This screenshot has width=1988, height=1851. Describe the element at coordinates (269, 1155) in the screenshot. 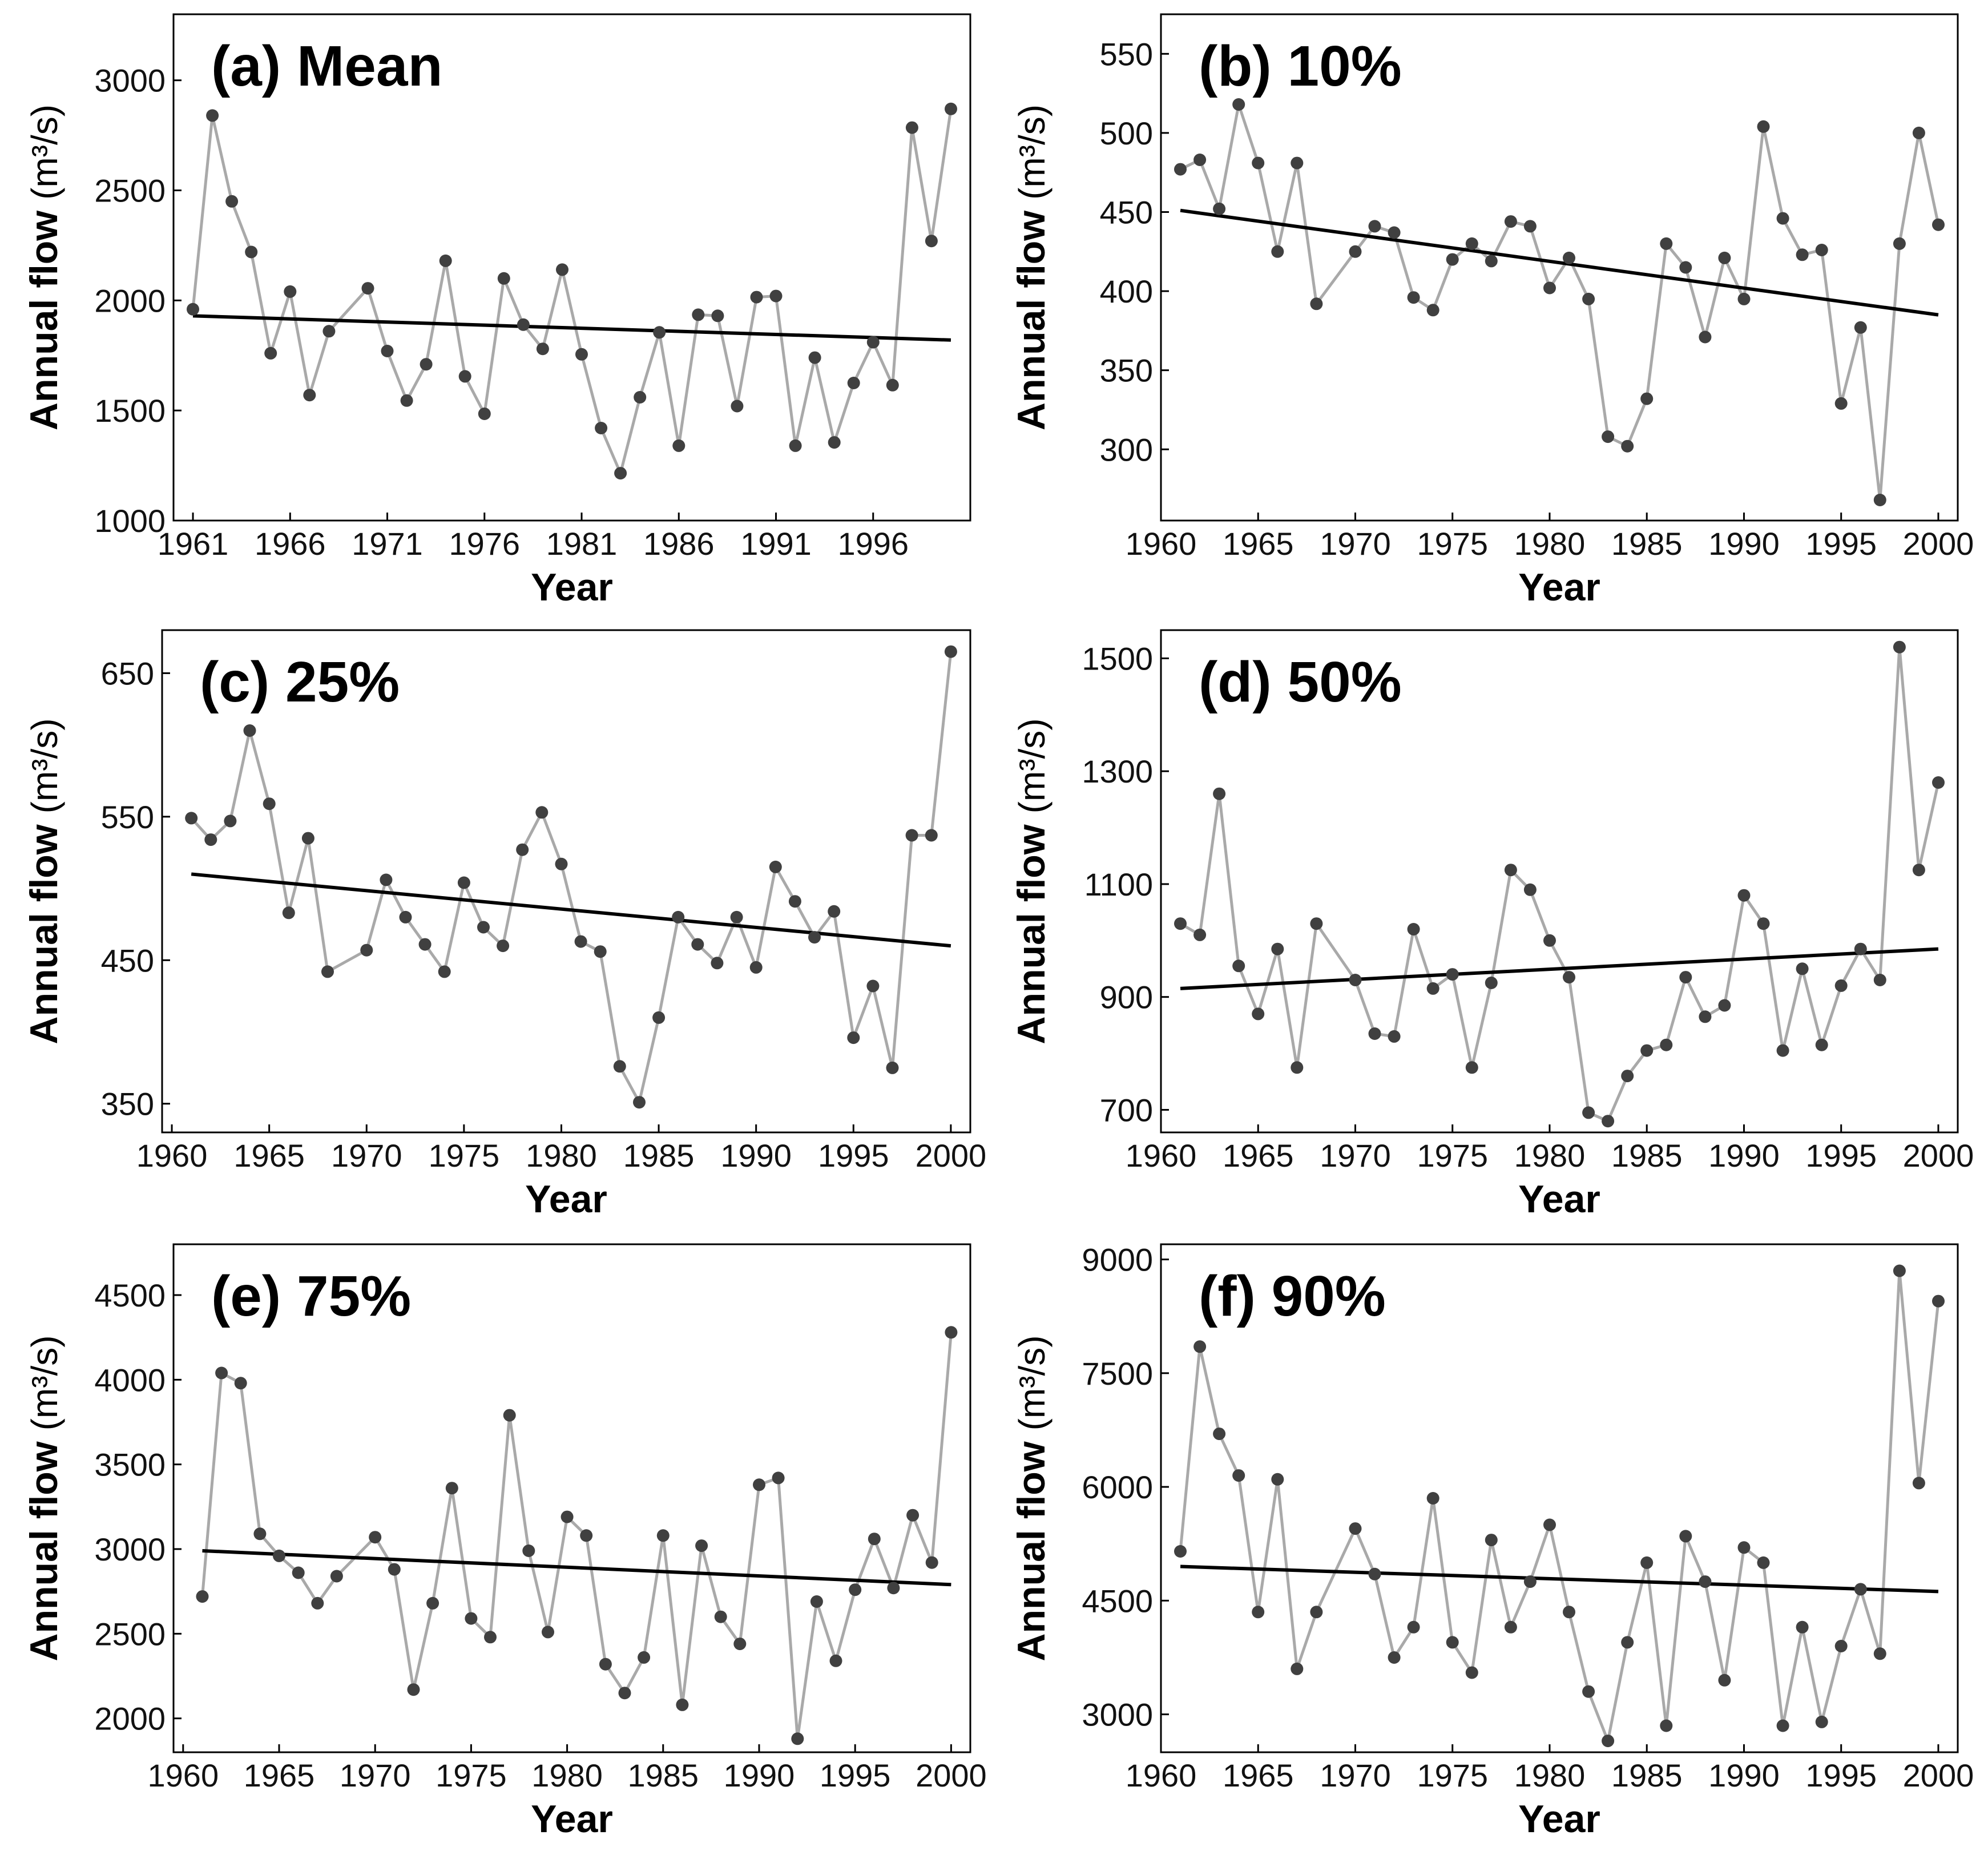

I see `x-tick-label: 1965` at that location.